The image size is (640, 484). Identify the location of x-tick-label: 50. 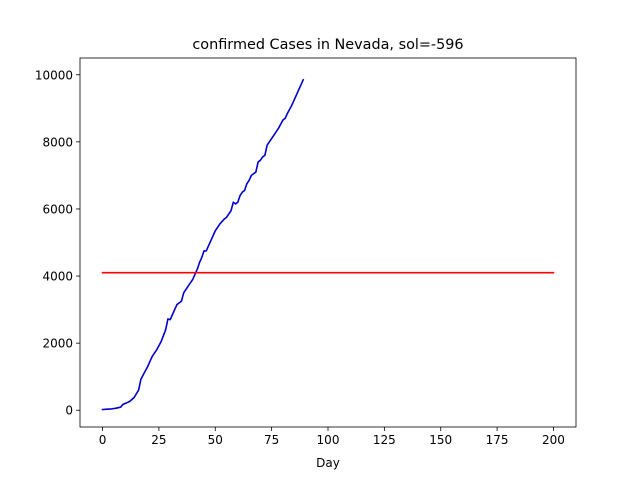
(215, 440).